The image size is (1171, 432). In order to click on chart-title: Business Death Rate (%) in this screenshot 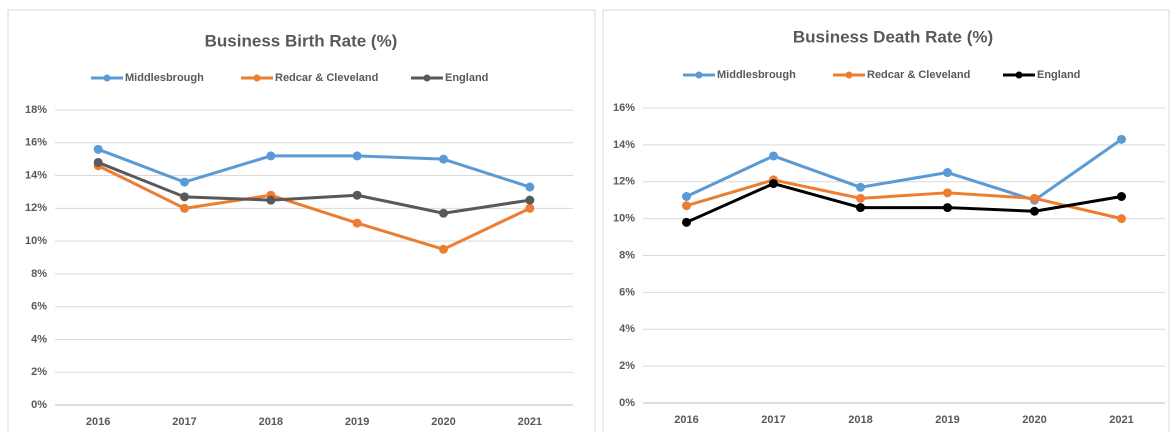, I will do `click(893, 36)`.